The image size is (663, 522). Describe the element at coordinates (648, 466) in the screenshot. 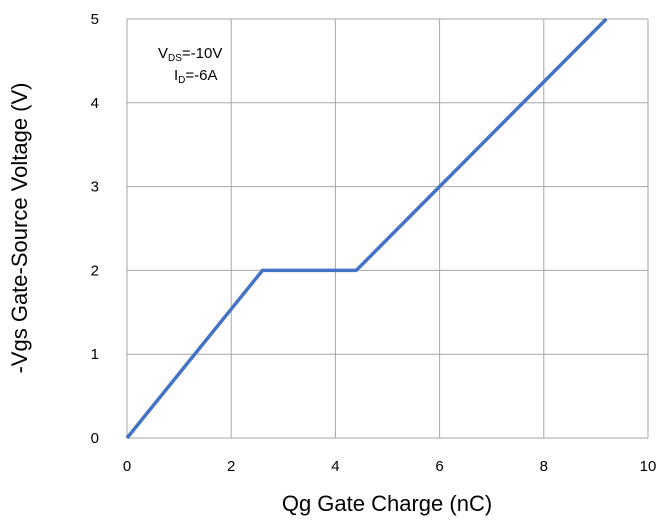

I see `x-tick-label-5: 10` at that location.